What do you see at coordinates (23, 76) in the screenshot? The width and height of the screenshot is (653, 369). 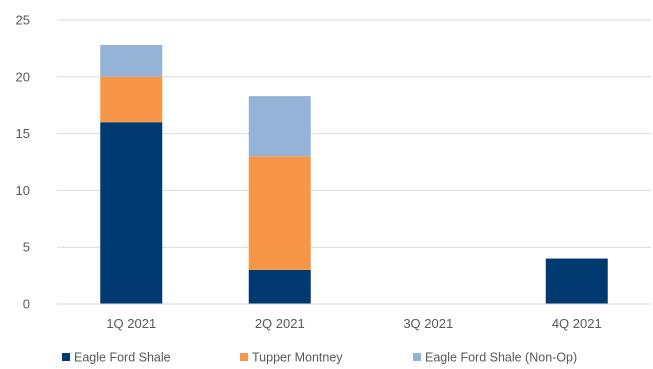 I see `y-tick-label: 20` at bounding box center [23, 76].